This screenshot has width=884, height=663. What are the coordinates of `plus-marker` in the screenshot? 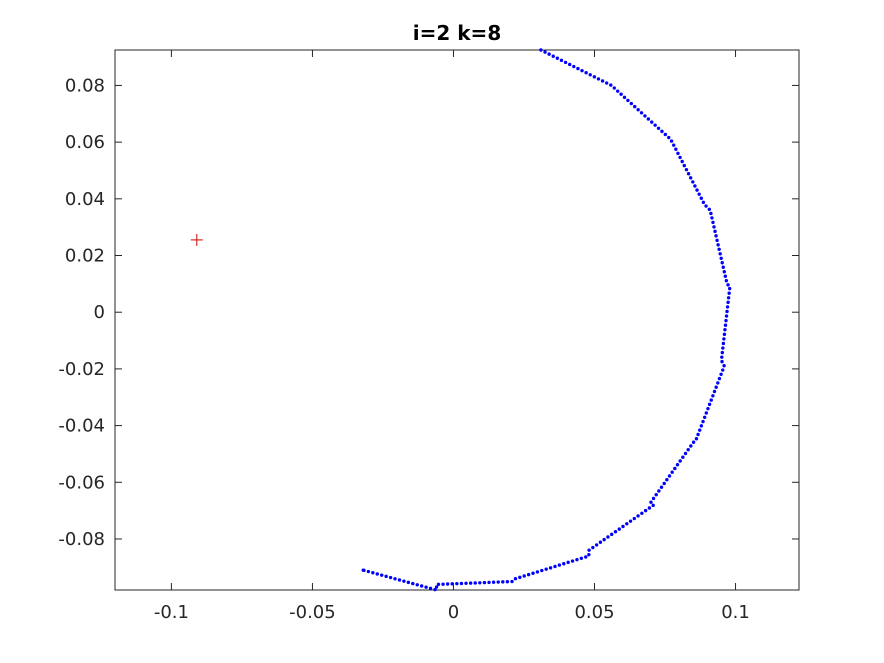 It's located at (196, 239).